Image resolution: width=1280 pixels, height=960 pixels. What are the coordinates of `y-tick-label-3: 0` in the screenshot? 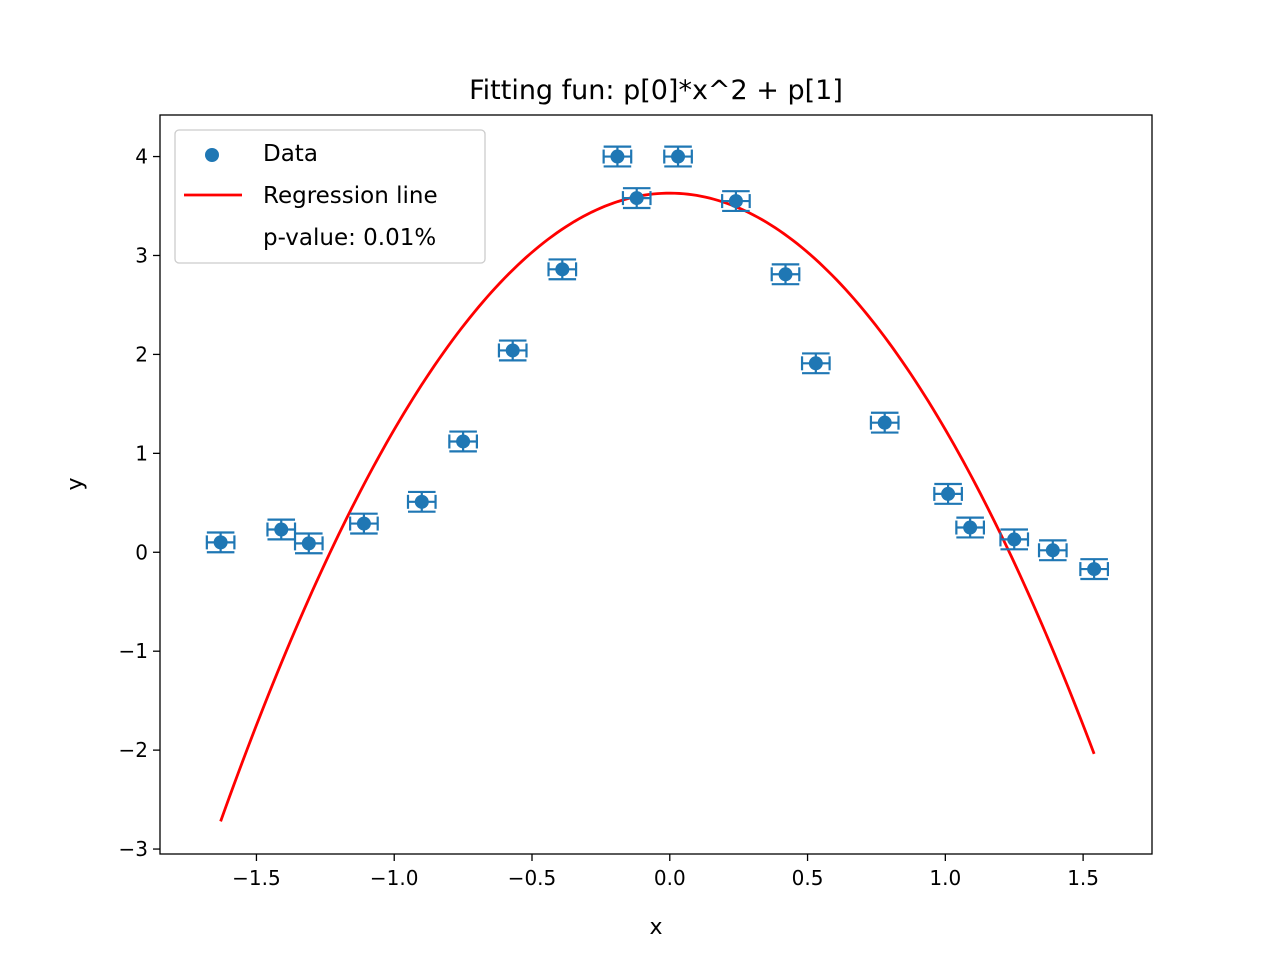 It's located at (141, 552).